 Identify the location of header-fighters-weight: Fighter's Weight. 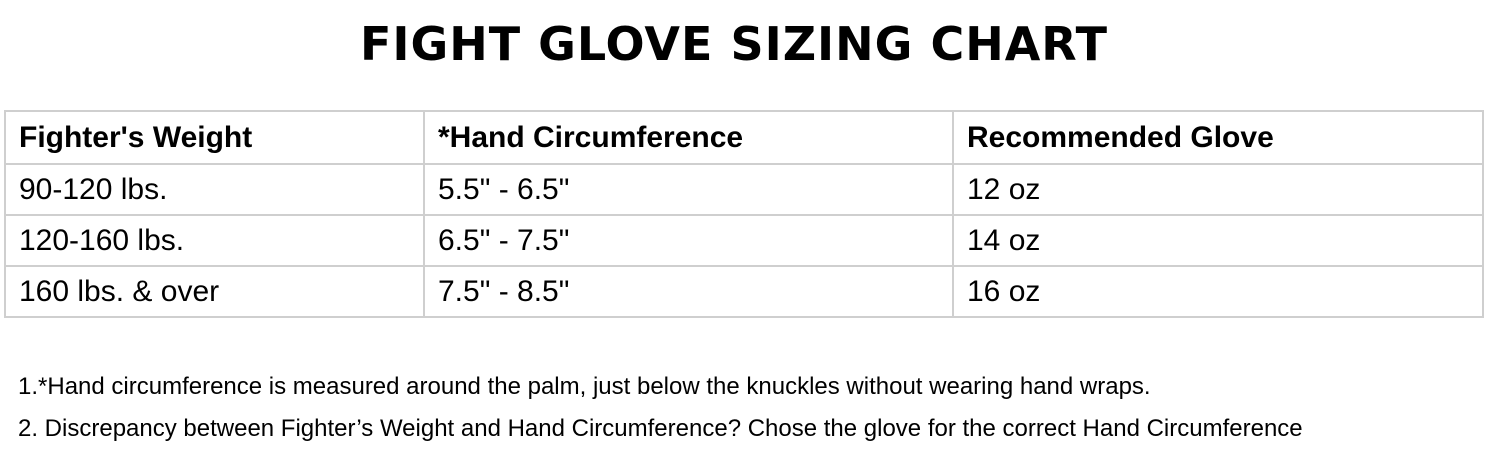
(214, 137).